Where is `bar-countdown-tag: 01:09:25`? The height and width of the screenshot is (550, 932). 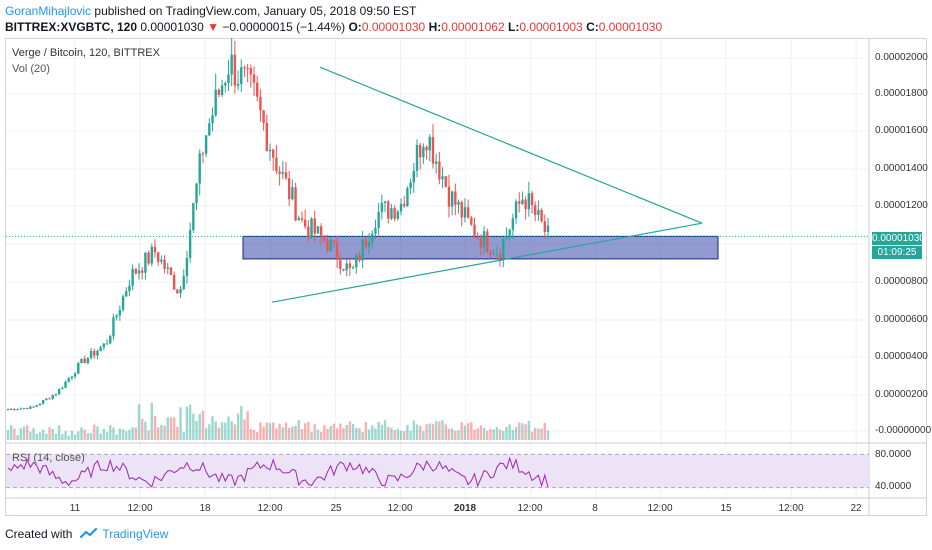 bar-countdown-tag: 01:09:25 is located at coordinates (897, 252).